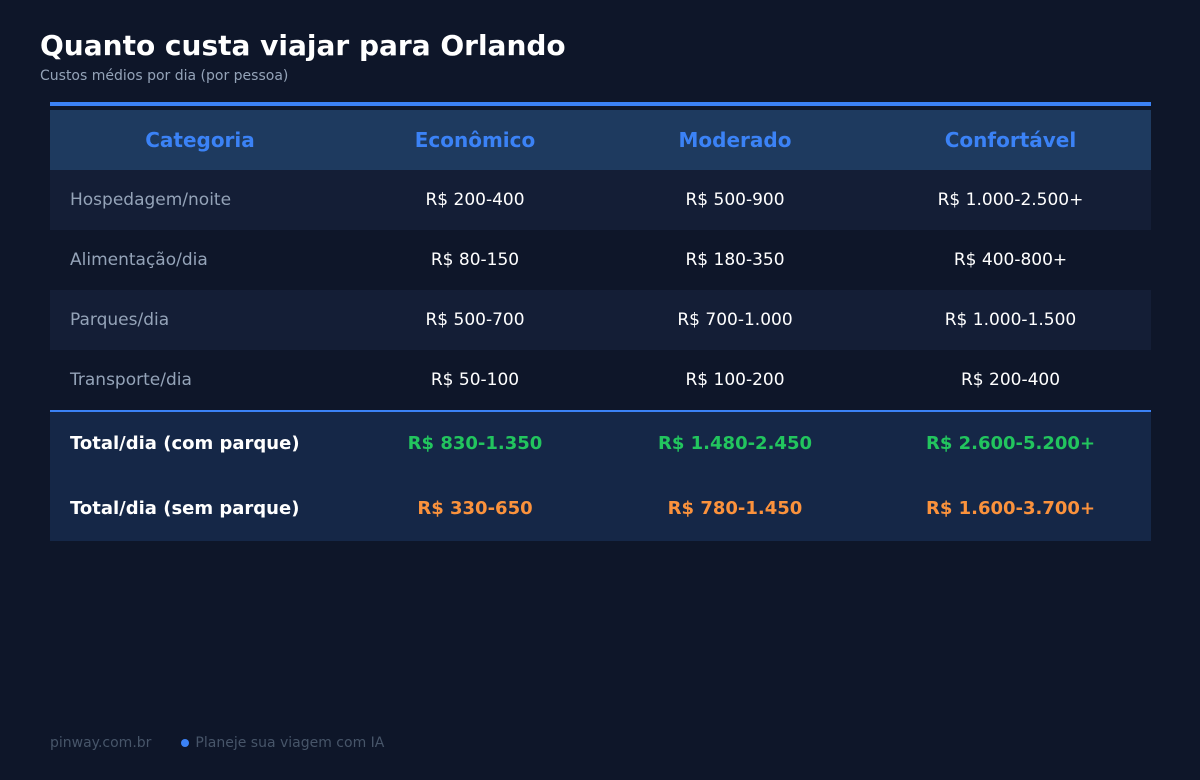  Describe the element at coordinates (200, 140) in the screenshot. I see `column-header-categoria: Categoria` at that location.